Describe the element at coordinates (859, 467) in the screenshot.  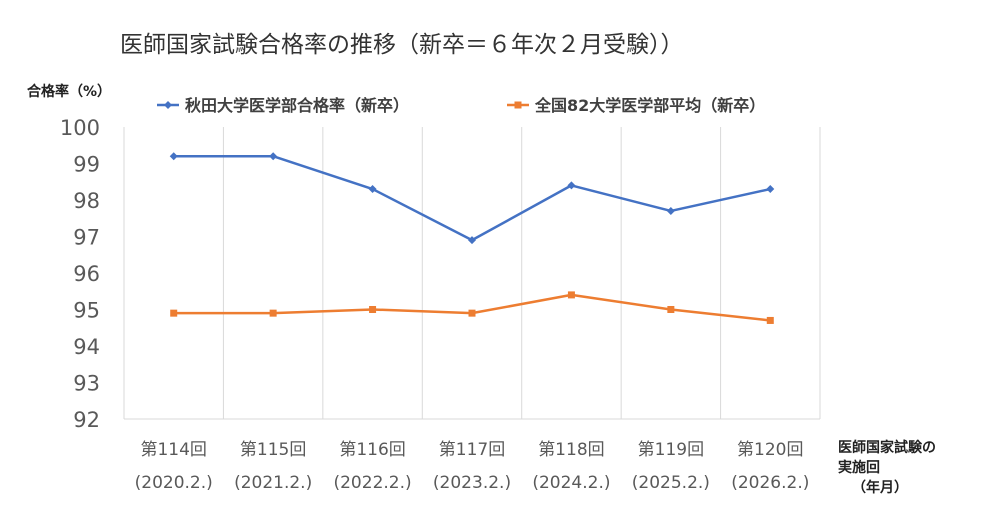
I see `x-axis-title-line: 実施回` at that location.